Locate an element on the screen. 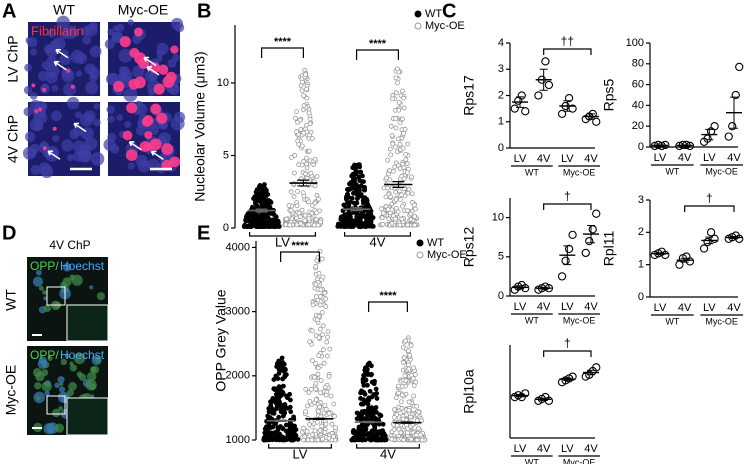 The image size is (747, 464). row-label: LV ChP is located at coordinates (13, 58).